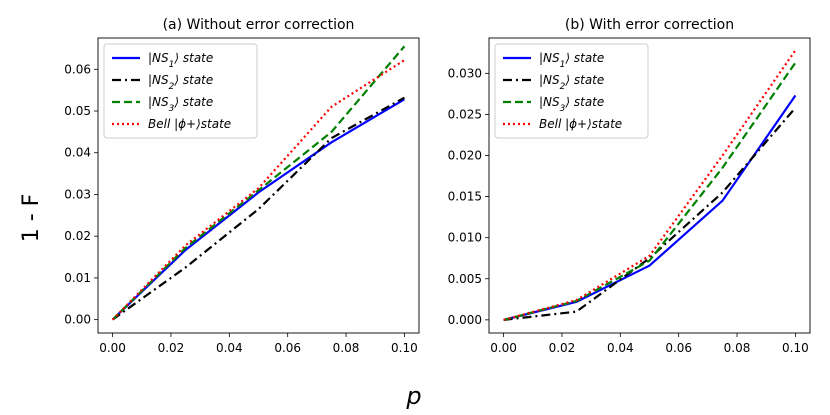 This screenshot has width=830, height=415. What do you see at coordinates (77, 320) in the screenshot?
I see `y-tick-label: 0.00` at bounding box center [77, 320].